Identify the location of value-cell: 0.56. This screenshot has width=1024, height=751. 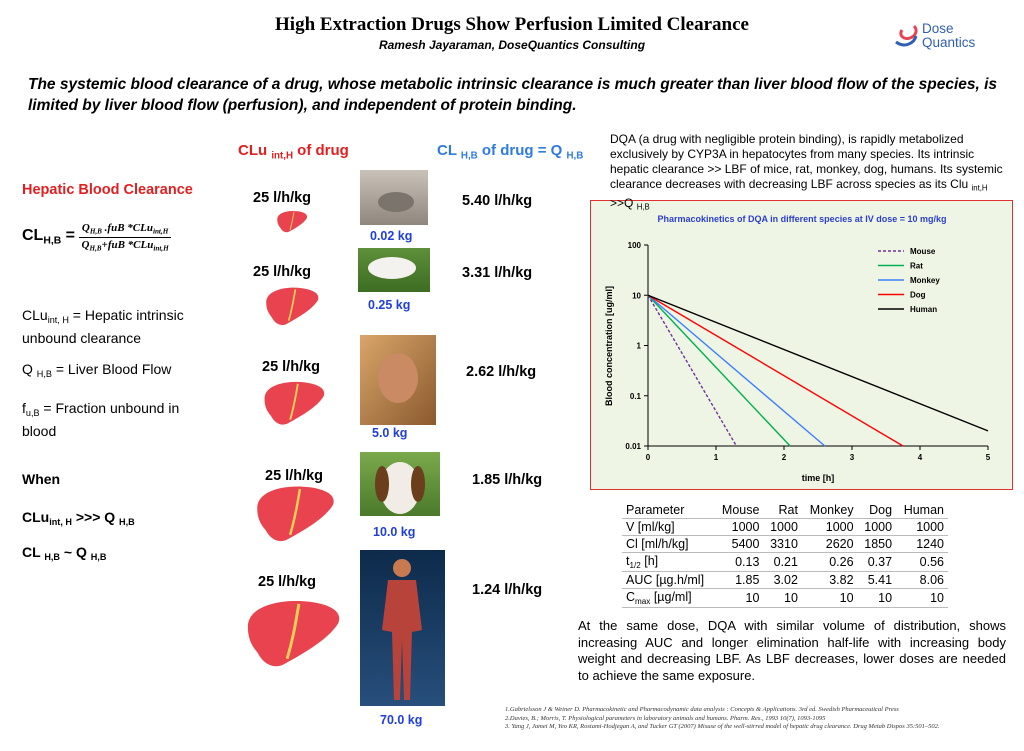
(922, 562).